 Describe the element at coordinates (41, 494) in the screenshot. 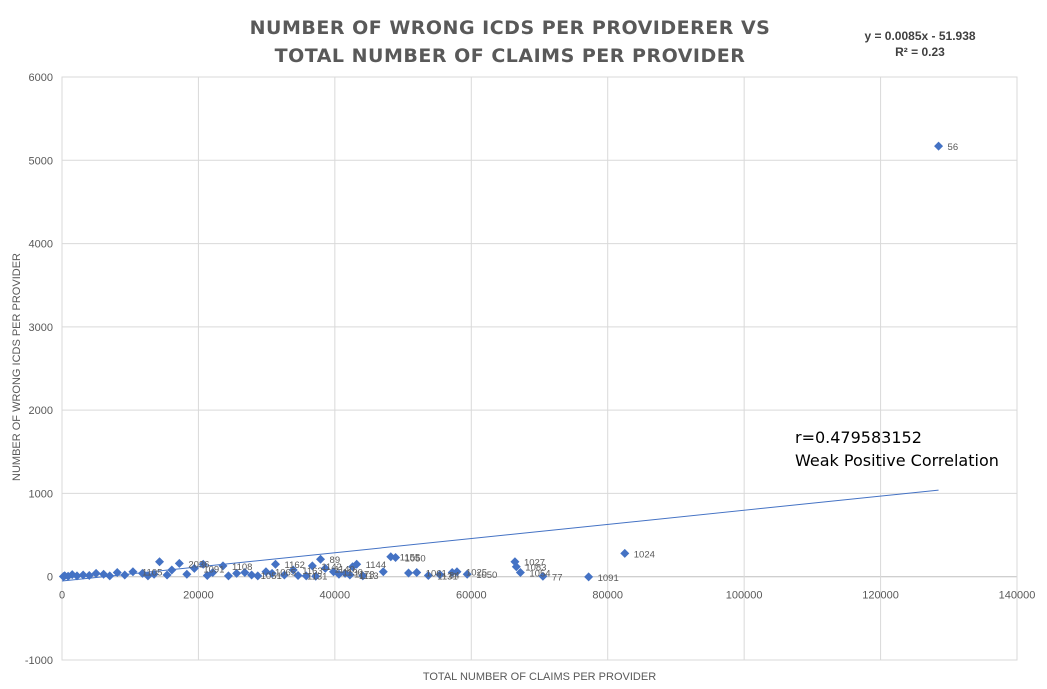

I see `y-tick-label: 1000` at that location.